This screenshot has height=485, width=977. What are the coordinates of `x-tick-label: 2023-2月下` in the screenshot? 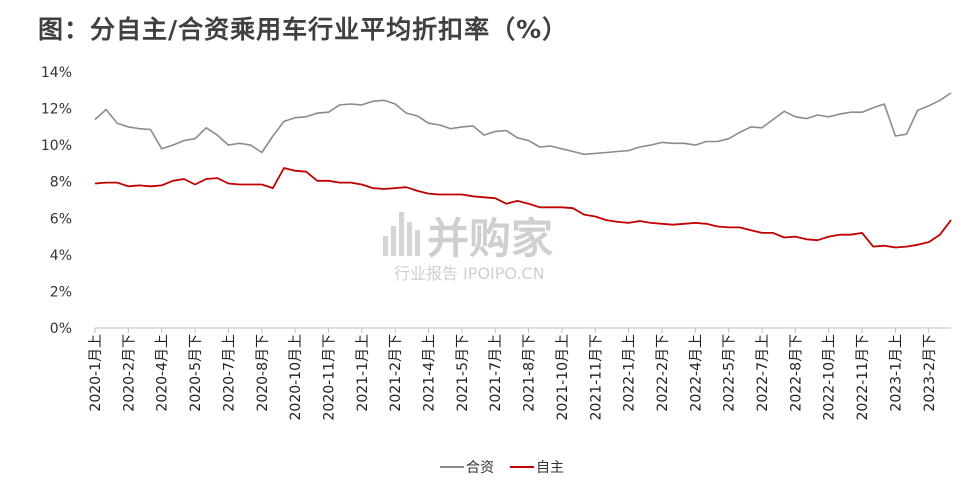 It's located at (930, 373).